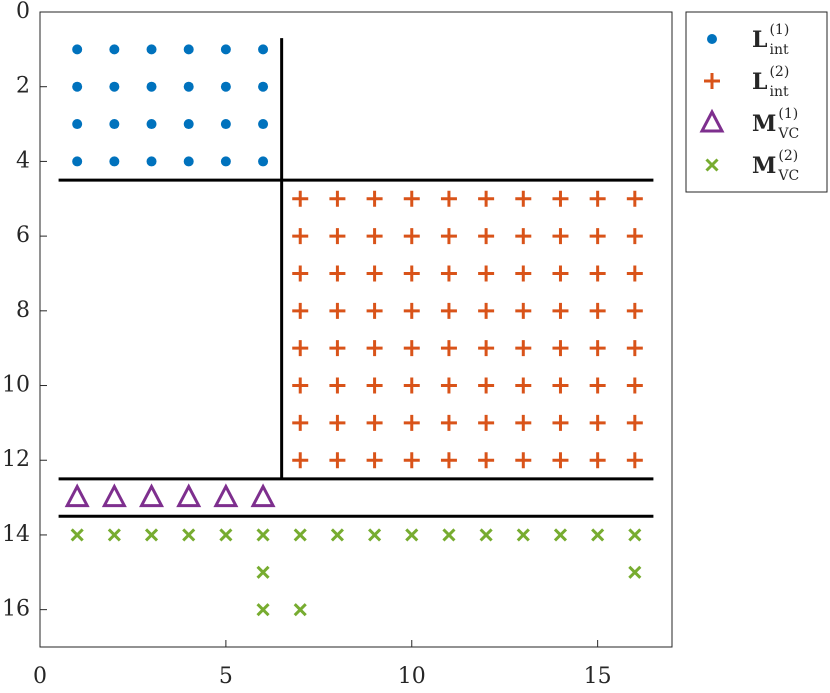 The width and height of the screenshot is (830, 693). What do you see at coordinates (412, 676) in the screenshot?
I see `x-tick-label: 10` at bounding box center [412, 676].